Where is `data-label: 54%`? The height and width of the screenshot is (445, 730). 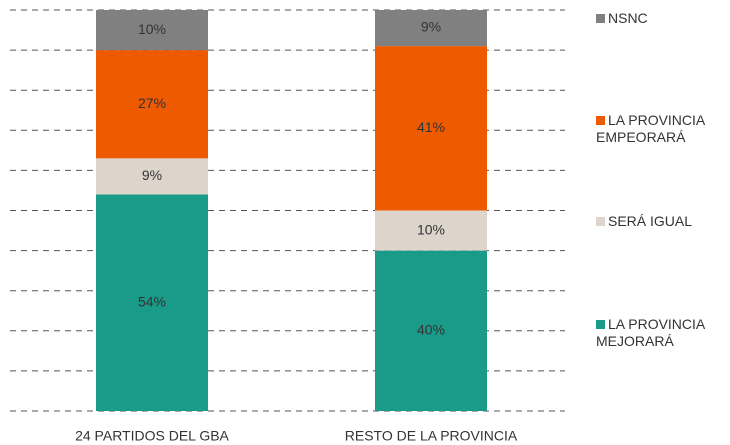 data-label: 54% is located at coordinates (152, 301).